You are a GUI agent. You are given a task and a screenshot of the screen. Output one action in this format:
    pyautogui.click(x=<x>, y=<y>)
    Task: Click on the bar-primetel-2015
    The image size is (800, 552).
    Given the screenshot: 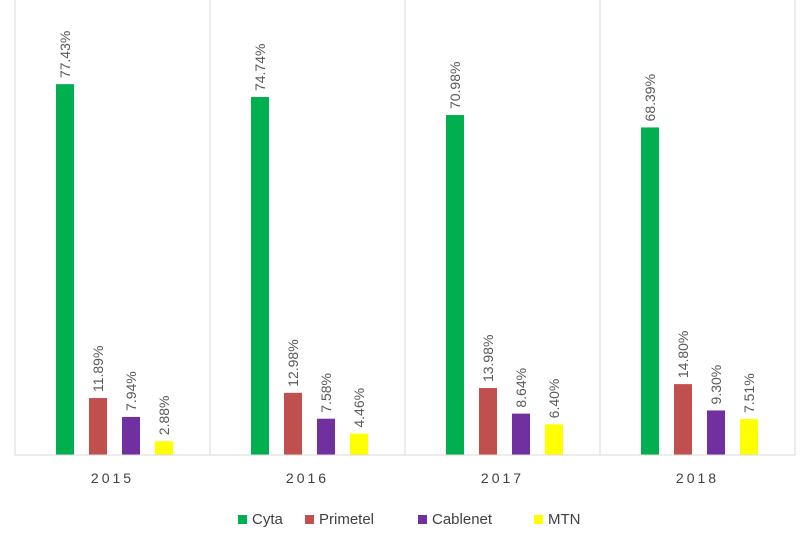 What is the action you would take?
    pyautogui.click(x=98, y=426)
    